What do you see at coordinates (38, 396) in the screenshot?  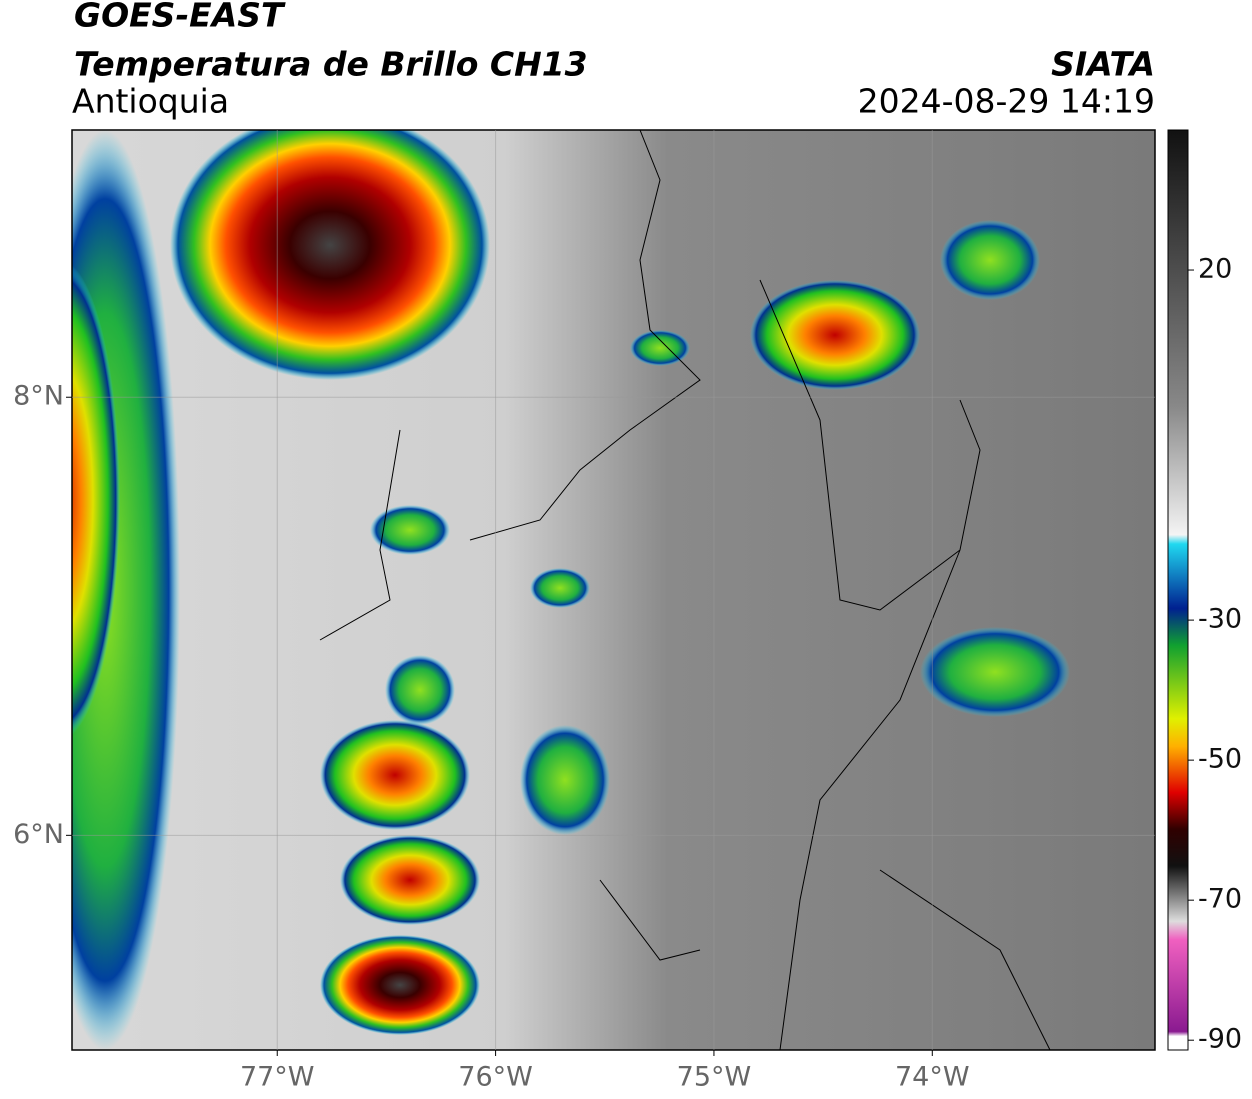 I see `y-tick-label: 8°N` at bounding box center [38, 396].